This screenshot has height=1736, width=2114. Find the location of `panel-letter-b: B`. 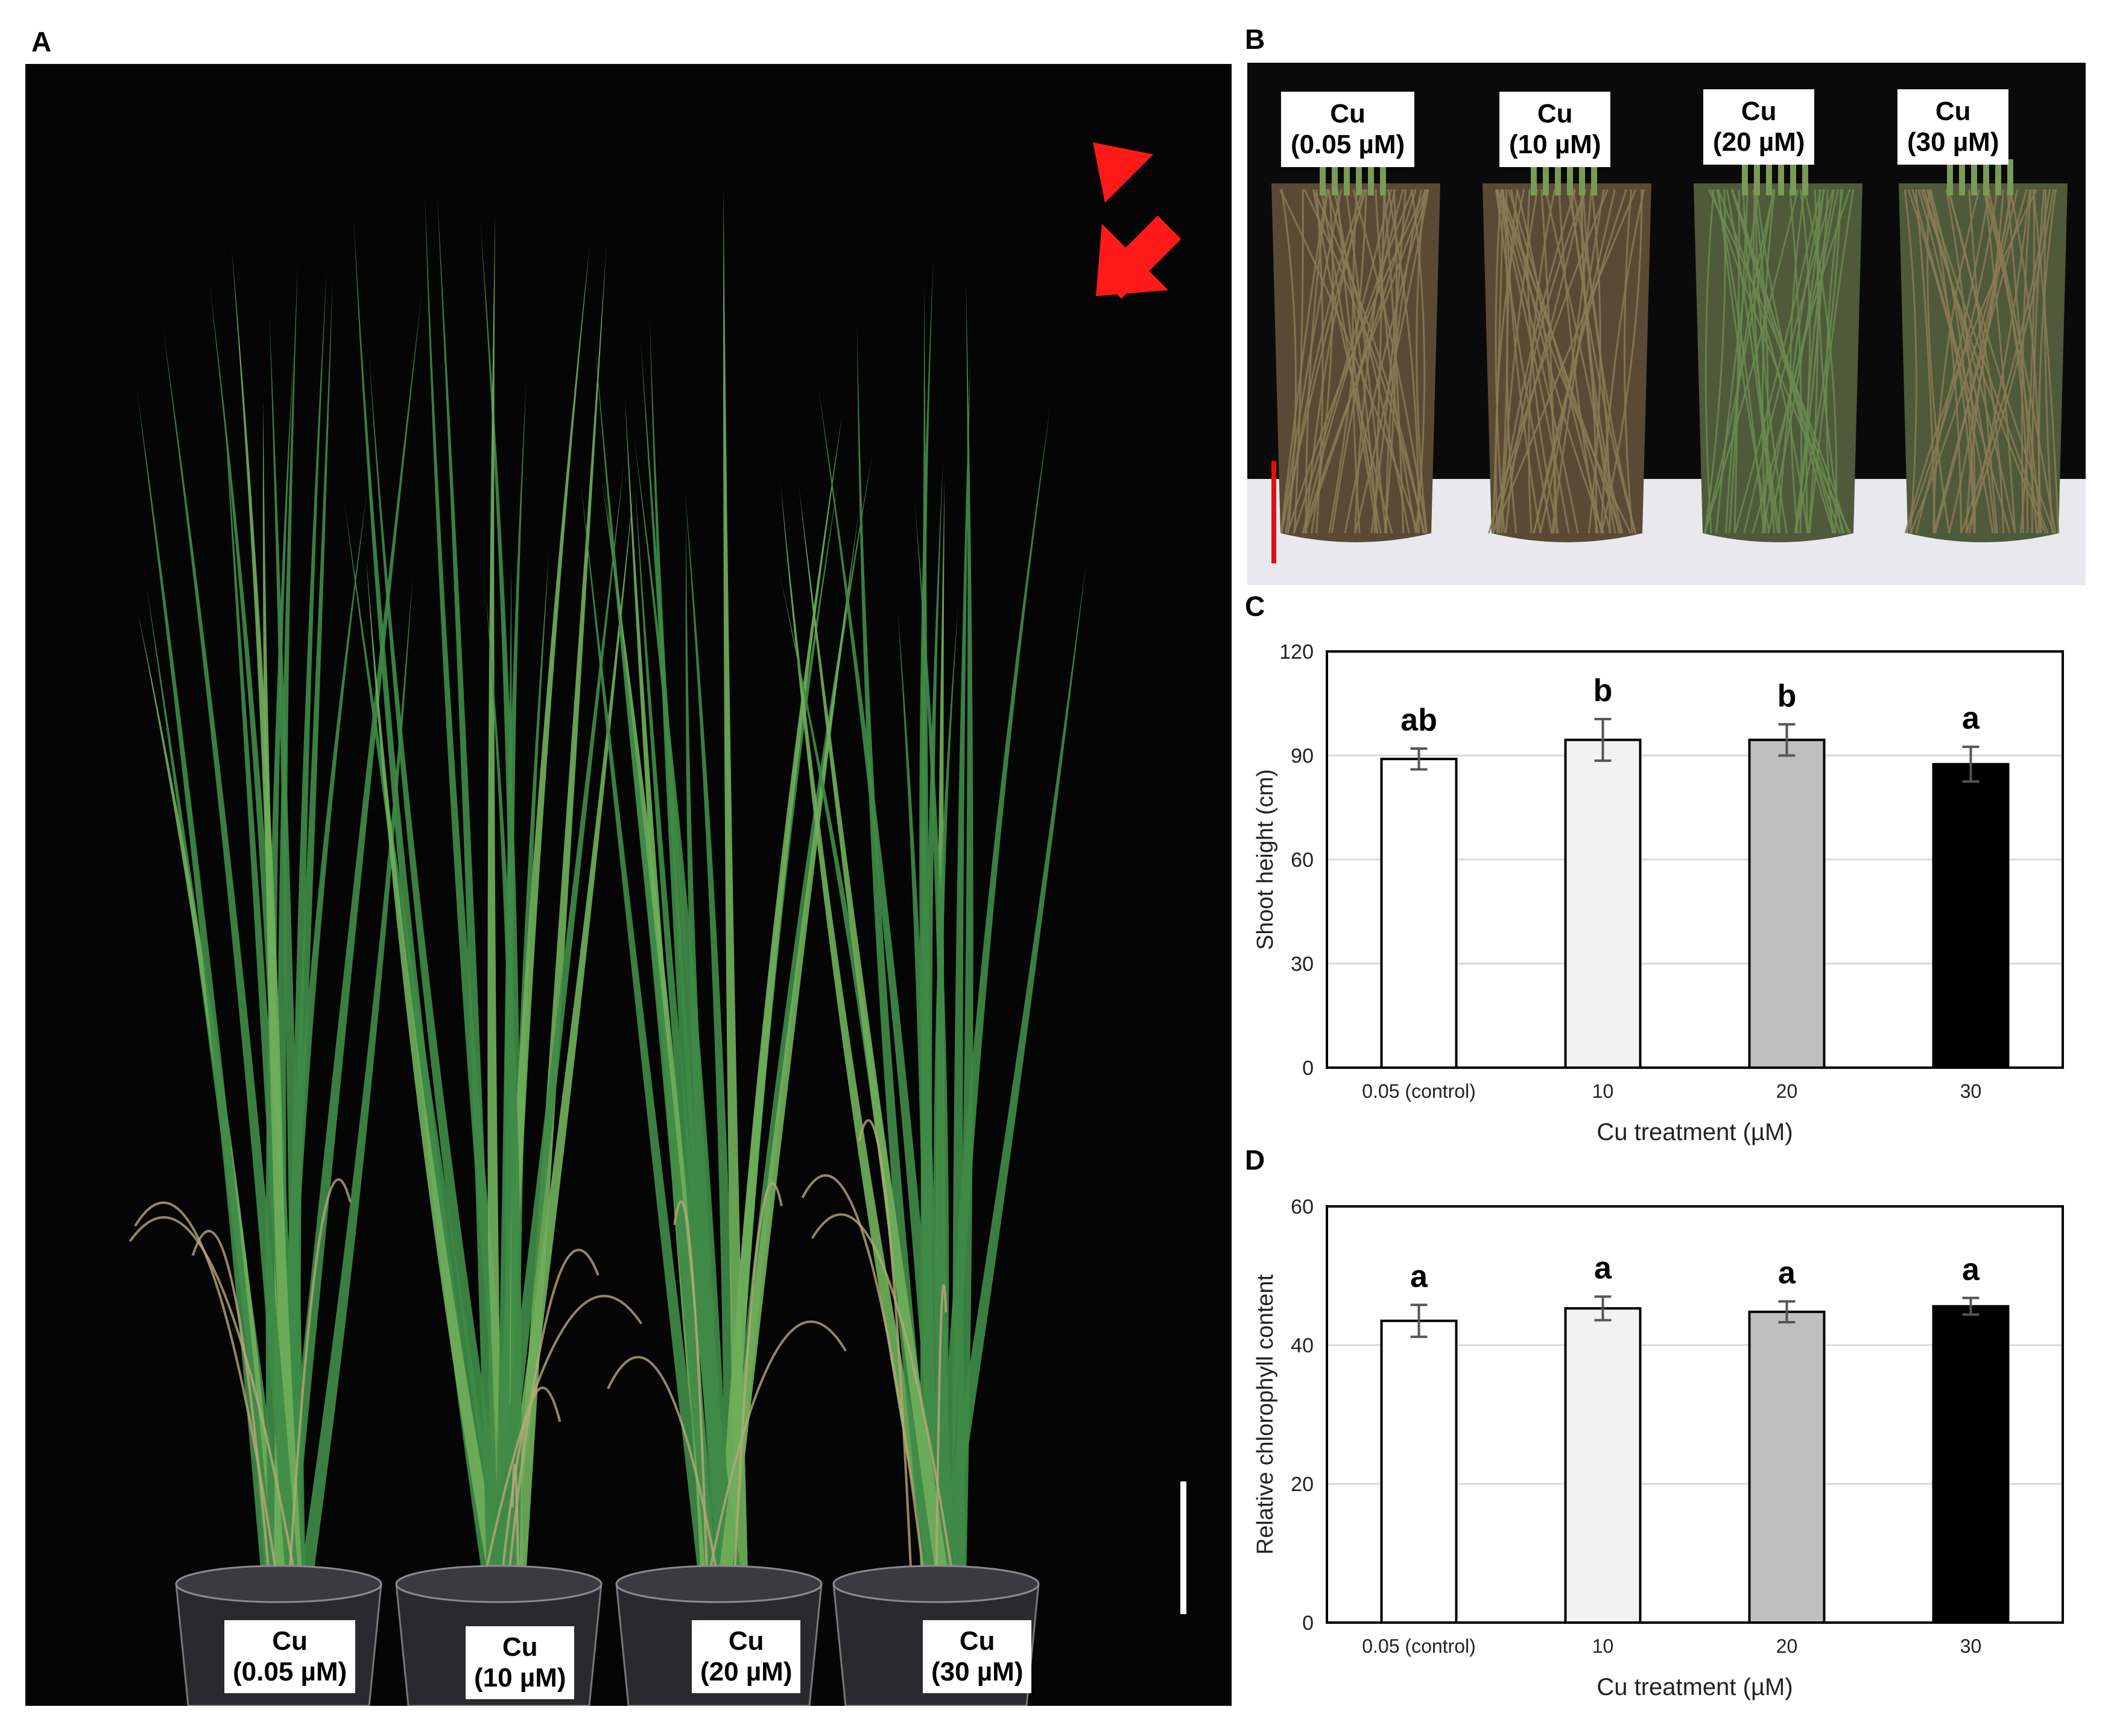

panel-letter-b: B is located at coordinates (1255, 39).